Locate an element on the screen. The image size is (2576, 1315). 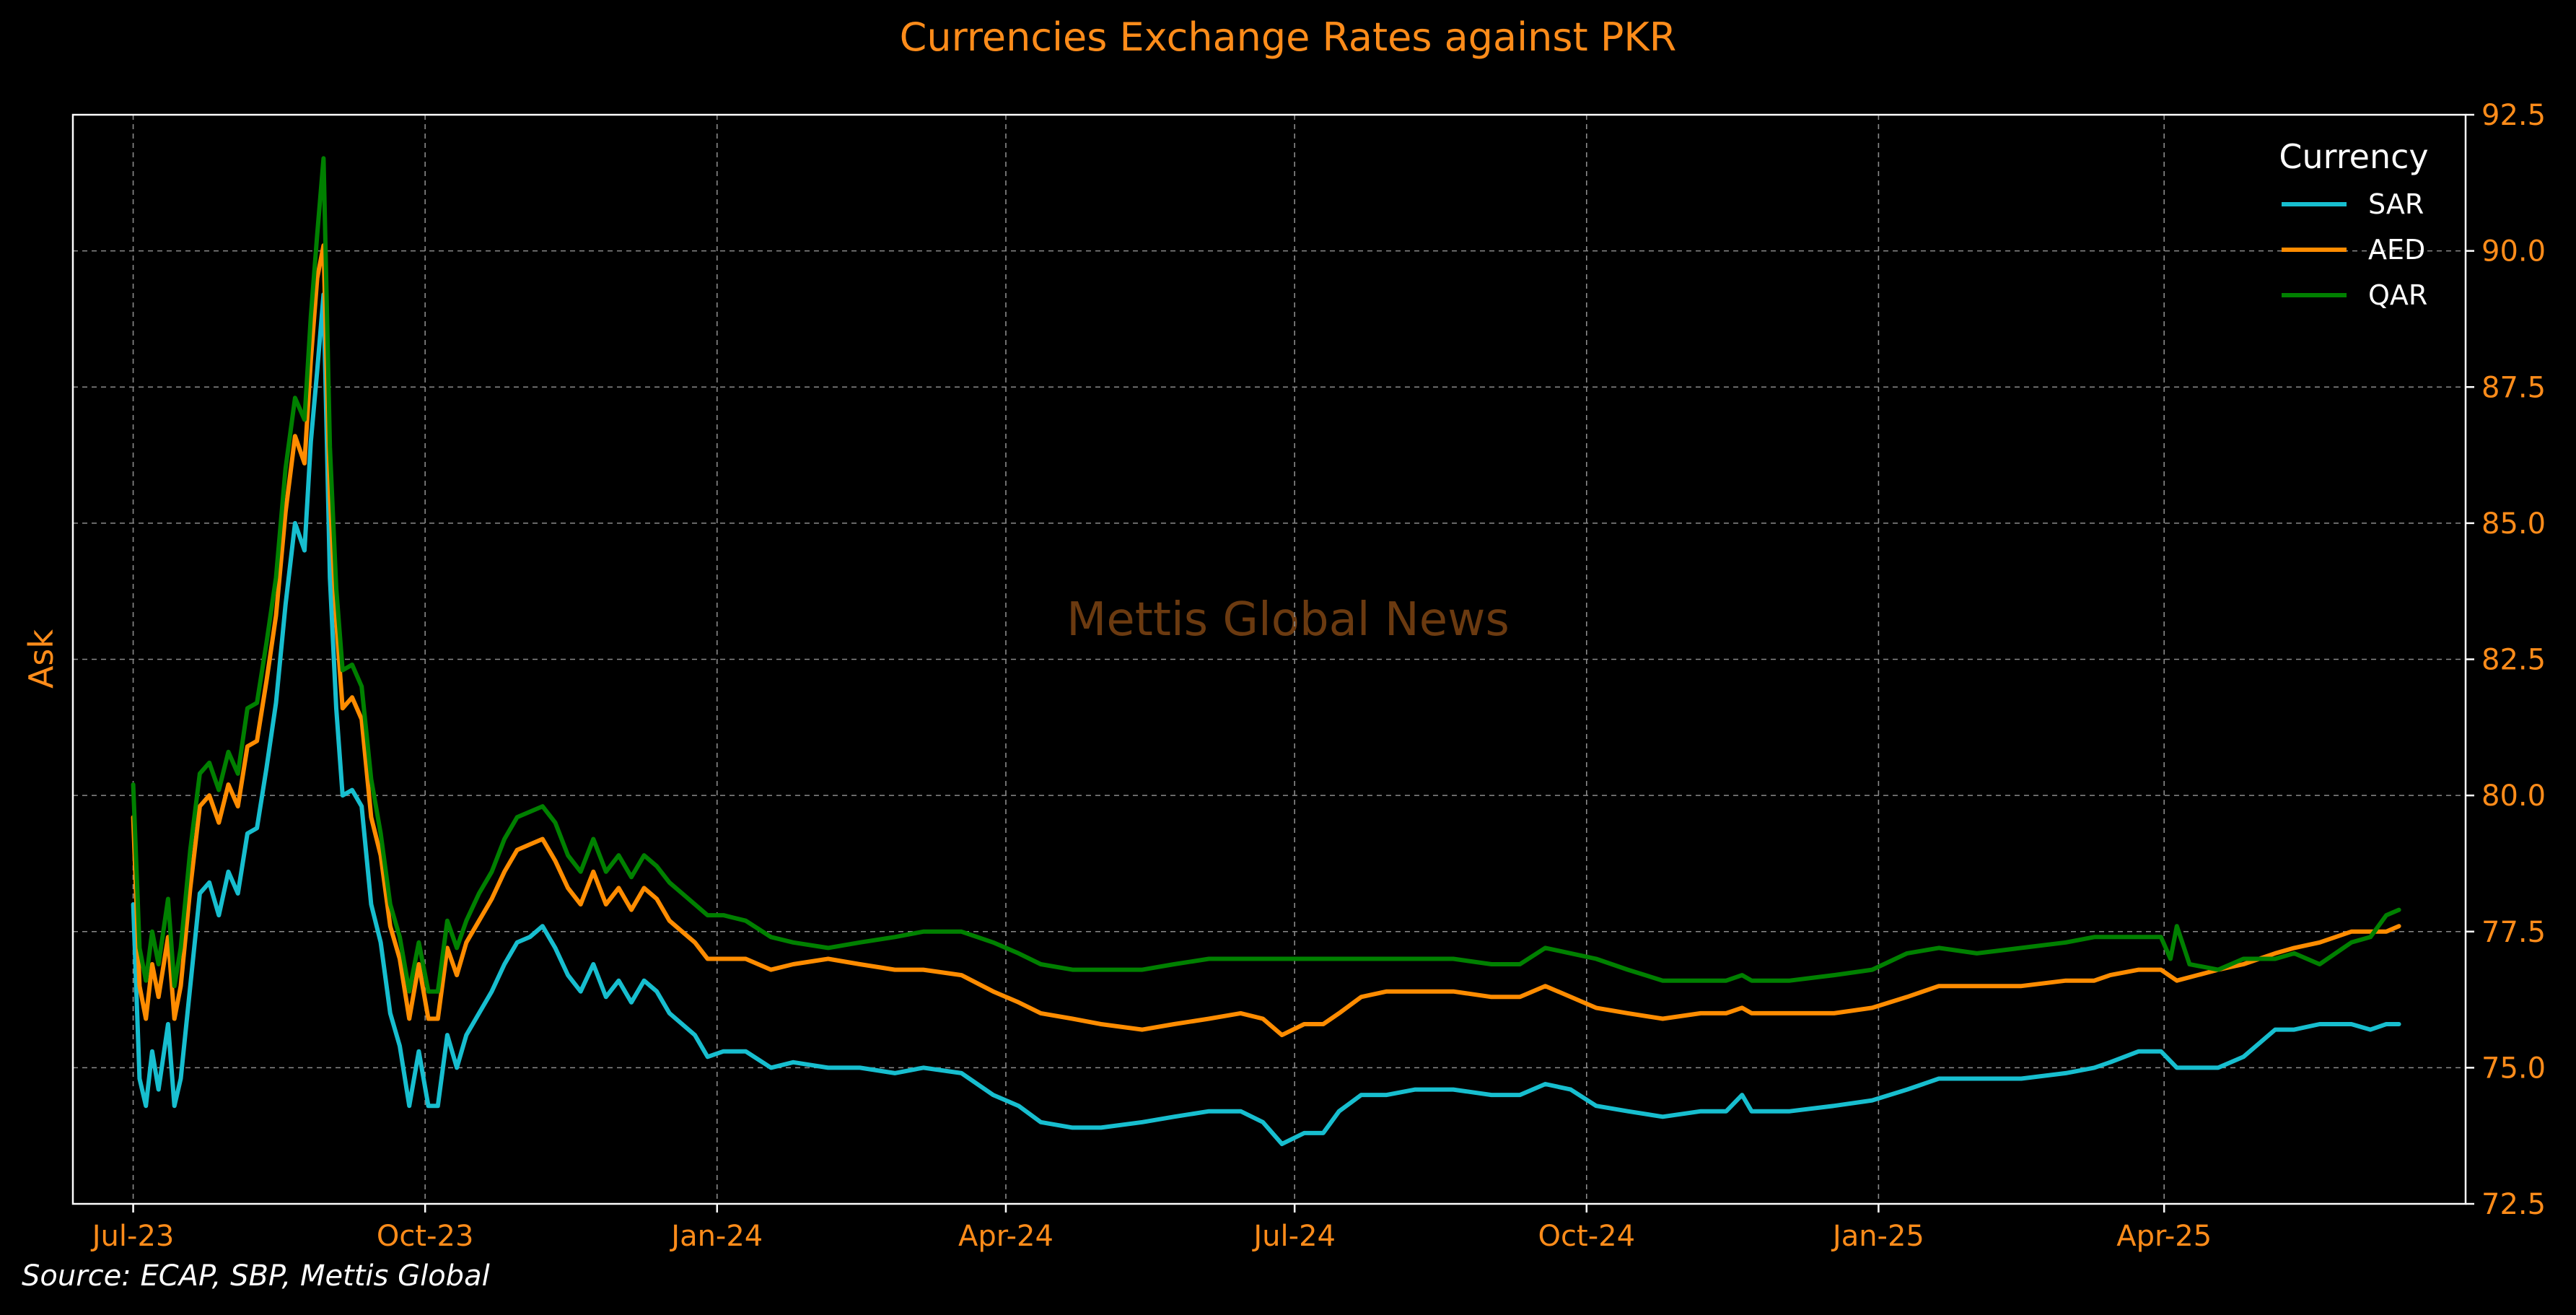
x-tick-label: Apr-24 is located at coordinates (1005, 1236).